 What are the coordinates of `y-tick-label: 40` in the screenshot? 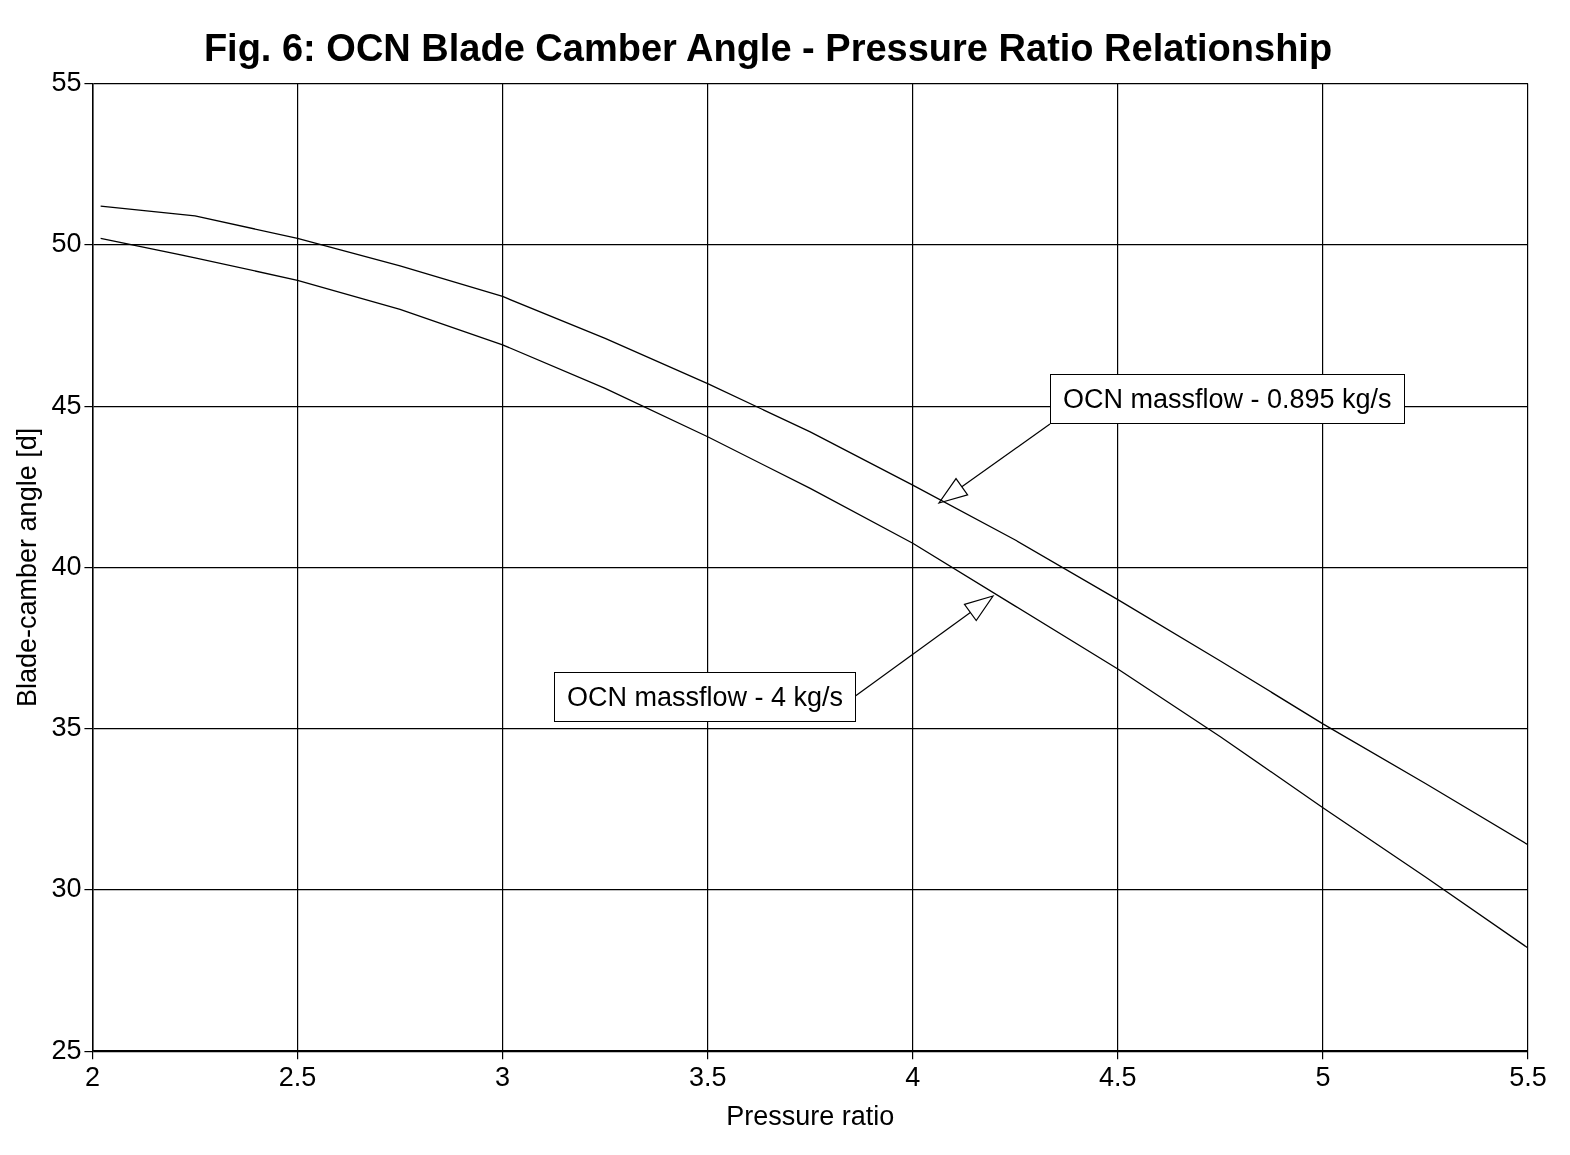 It's located at (66, 565).